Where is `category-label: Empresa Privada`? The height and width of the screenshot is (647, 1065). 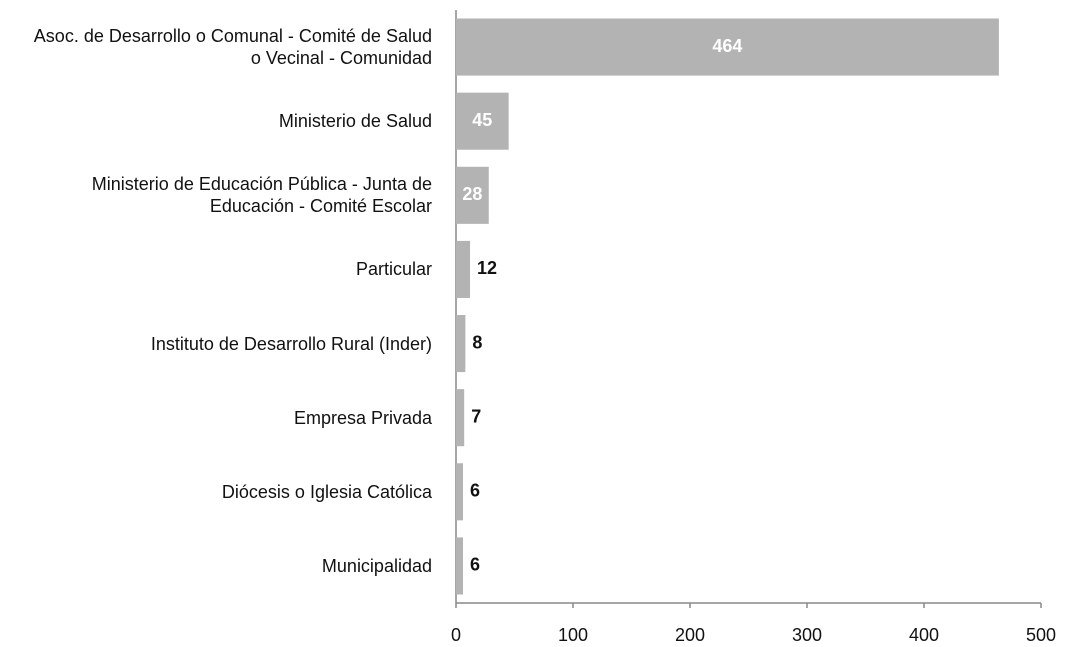 category-label: Empresa Privada is located at coordinates (362, 417).